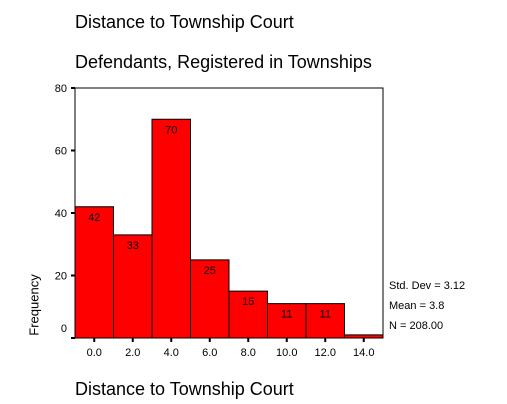  I want to click on x-tick-label: 4.0, so click(171, 353).